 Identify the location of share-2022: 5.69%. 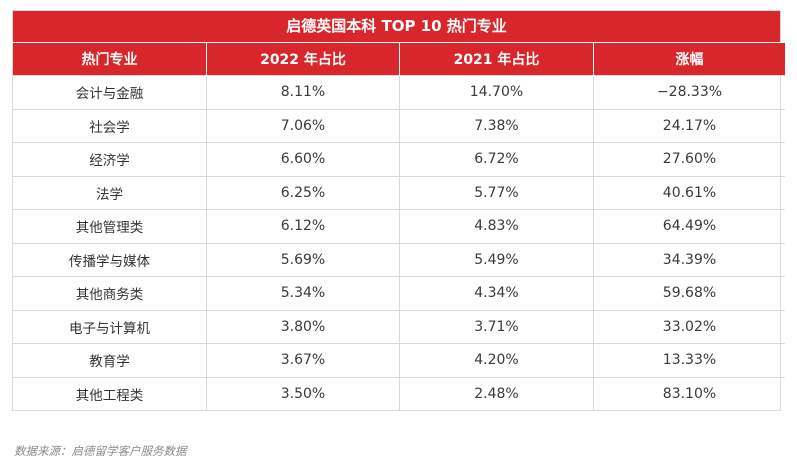
(303, 259).